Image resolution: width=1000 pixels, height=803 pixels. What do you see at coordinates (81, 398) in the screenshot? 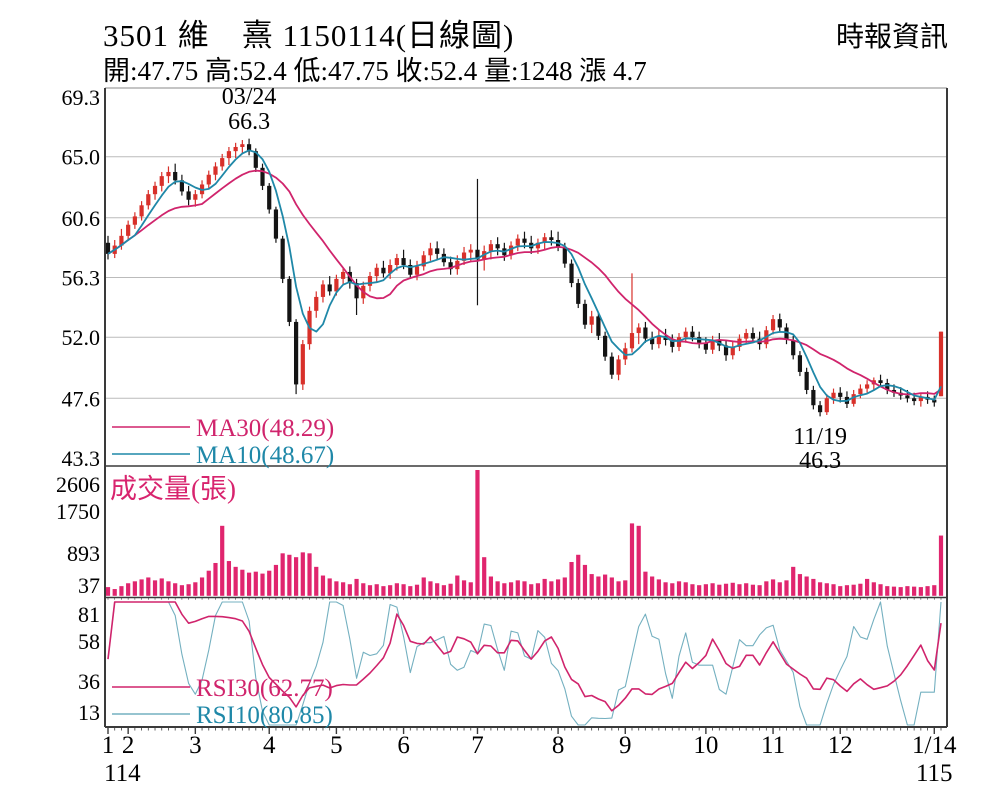
I see `price-tick-label: 47.6` at bounding box center [81, 398].